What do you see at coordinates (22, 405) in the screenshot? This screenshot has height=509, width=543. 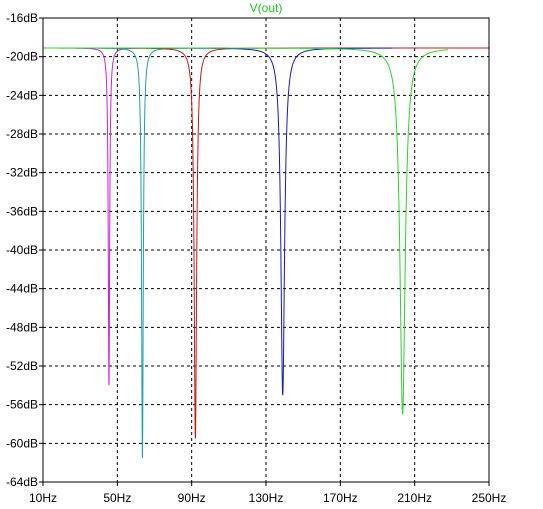 I see `y-tick-label: -56dB` at bounding box center [22, 405].